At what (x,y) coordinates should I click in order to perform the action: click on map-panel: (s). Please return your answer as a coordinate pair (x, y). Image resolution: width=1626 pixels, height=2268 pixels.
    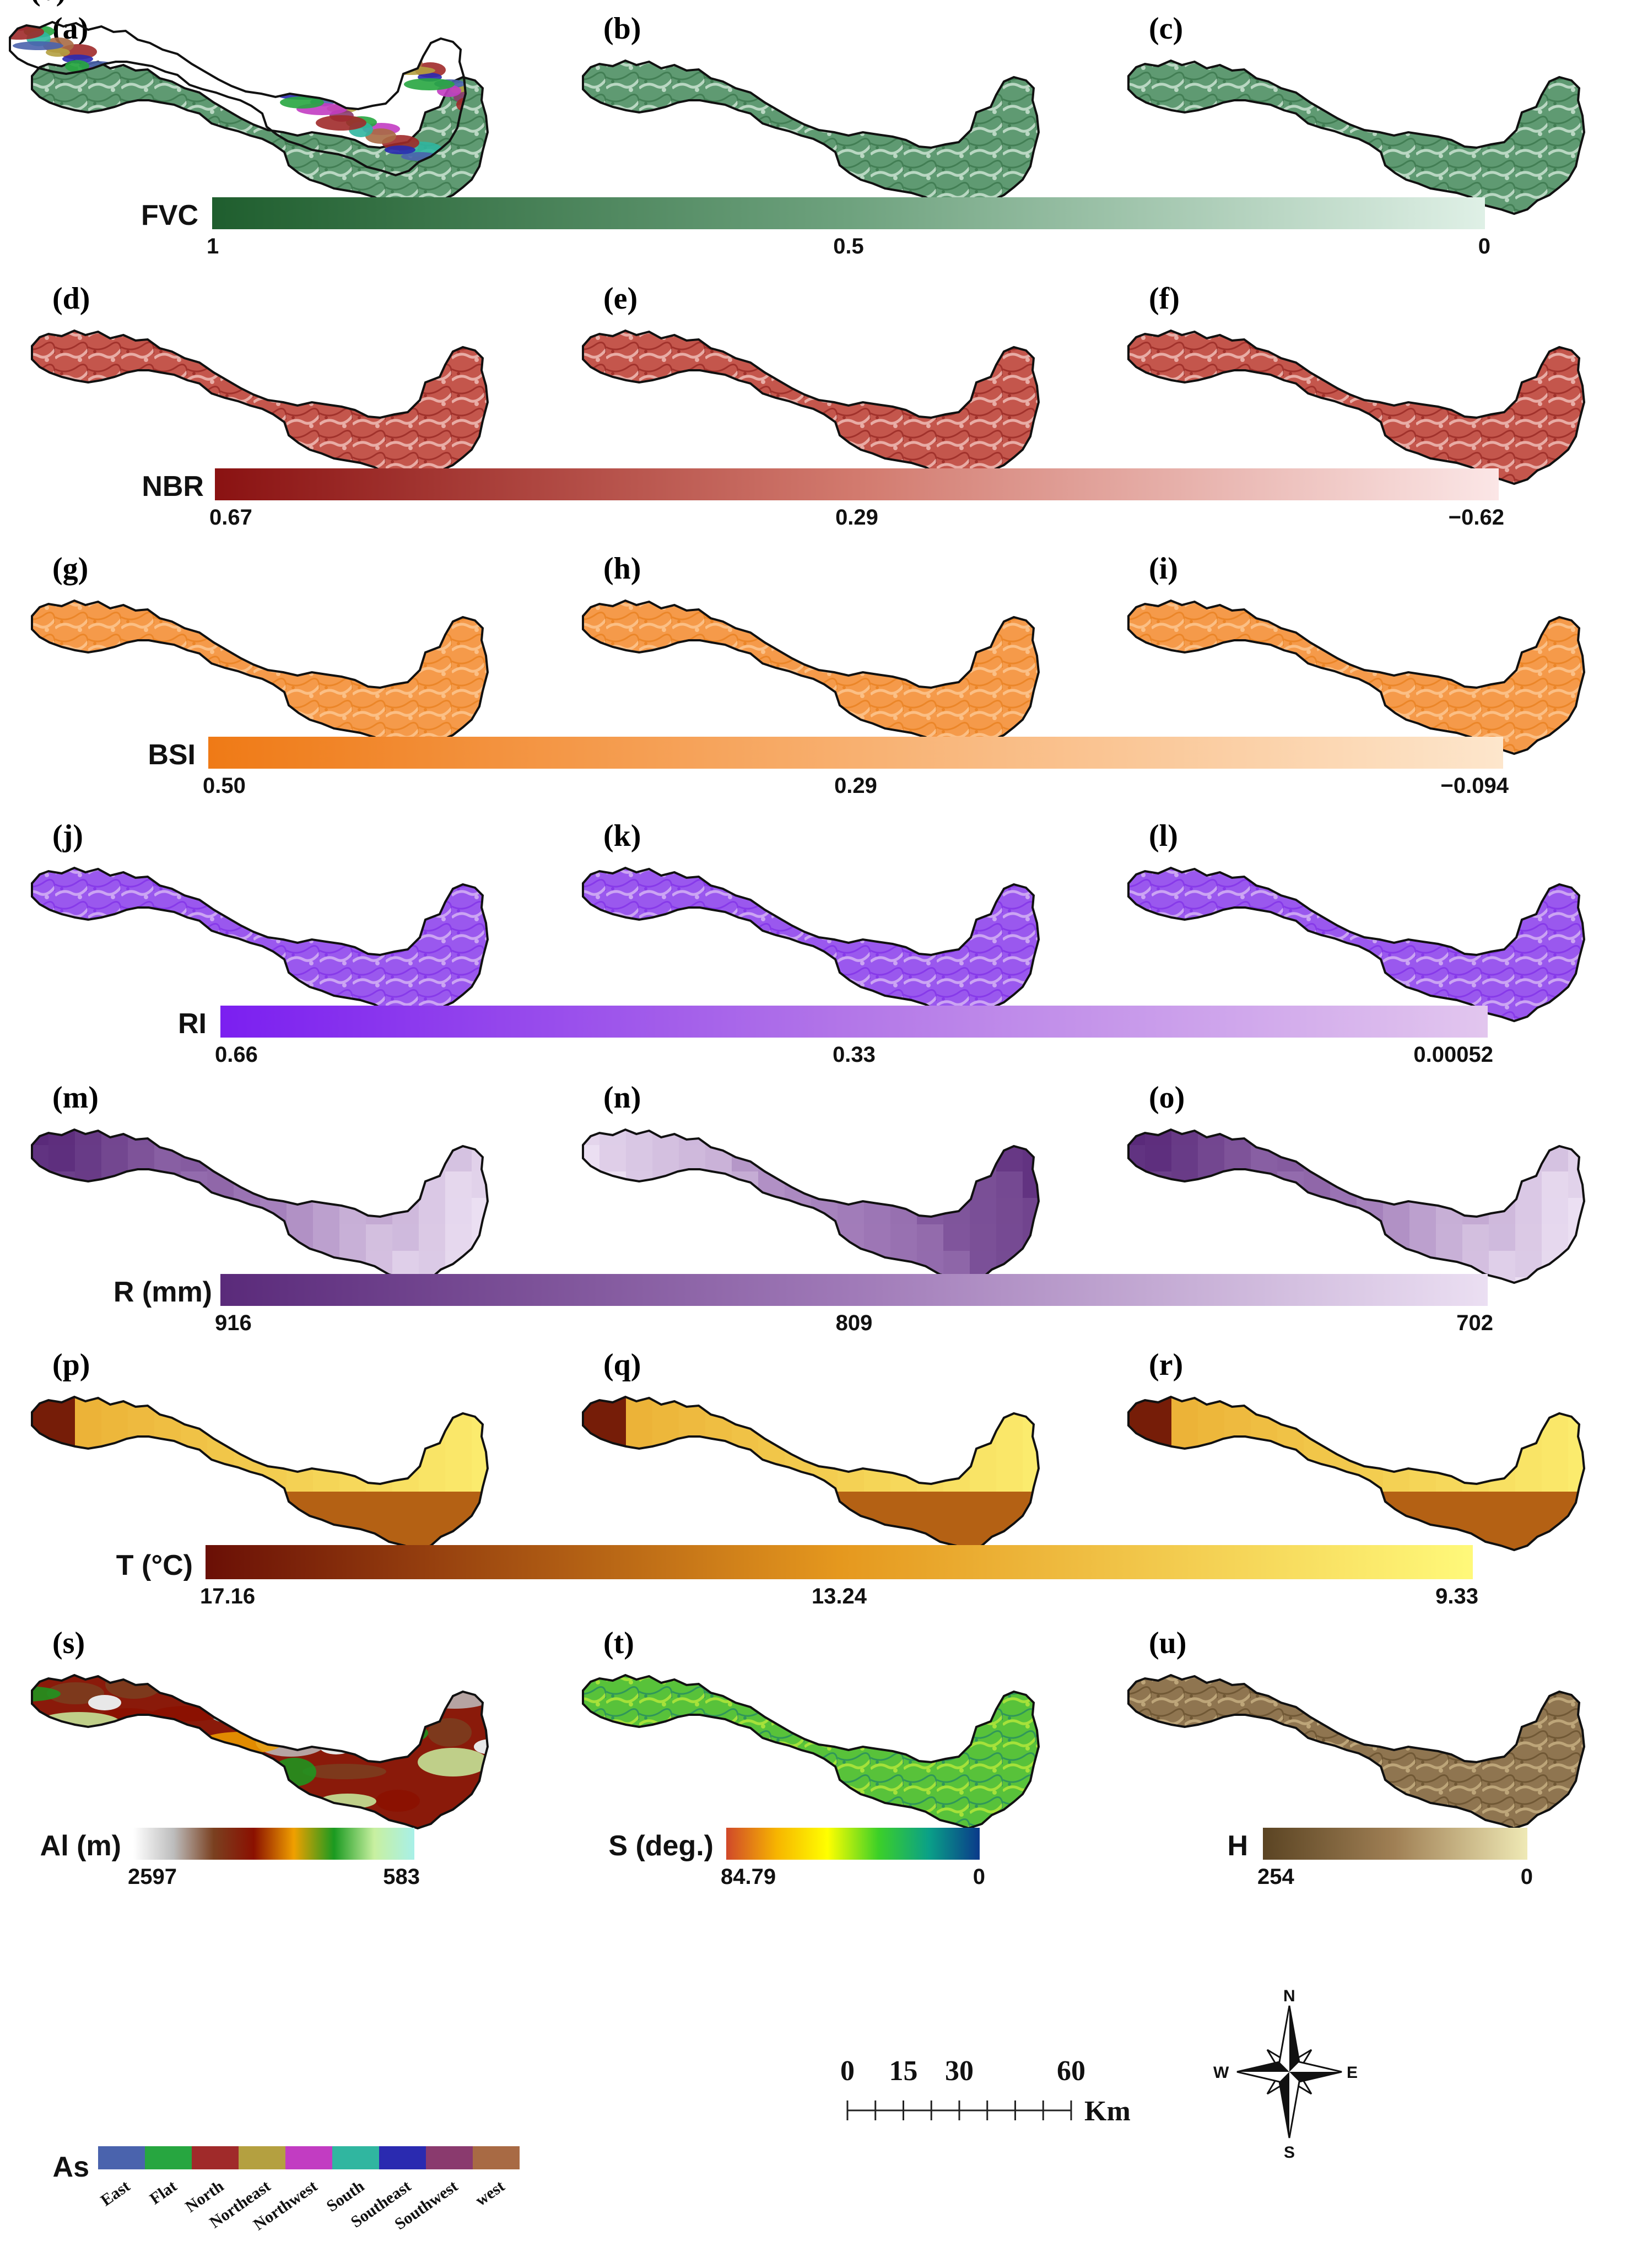
    Looking at the image, I should click on (260, 1728).